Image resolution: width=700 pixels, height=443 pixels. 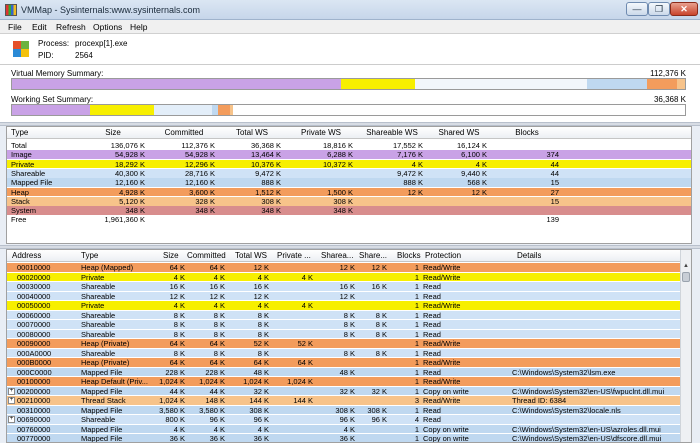 I want to click on type-row-free: Free 1,961,360 K 139, so click(x=349, y=219).